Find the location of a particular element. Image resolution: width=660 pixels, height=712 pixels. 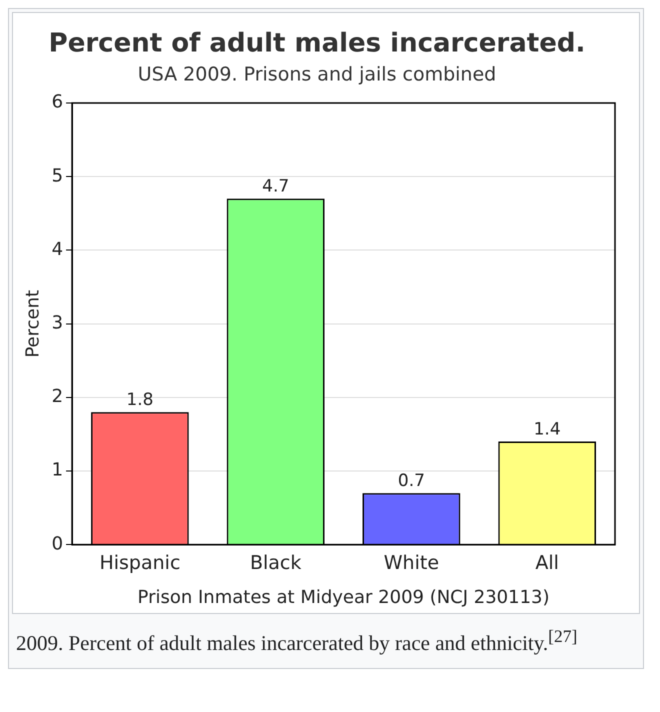

y-tick-label: 1 is located at coordinates (58, 470).